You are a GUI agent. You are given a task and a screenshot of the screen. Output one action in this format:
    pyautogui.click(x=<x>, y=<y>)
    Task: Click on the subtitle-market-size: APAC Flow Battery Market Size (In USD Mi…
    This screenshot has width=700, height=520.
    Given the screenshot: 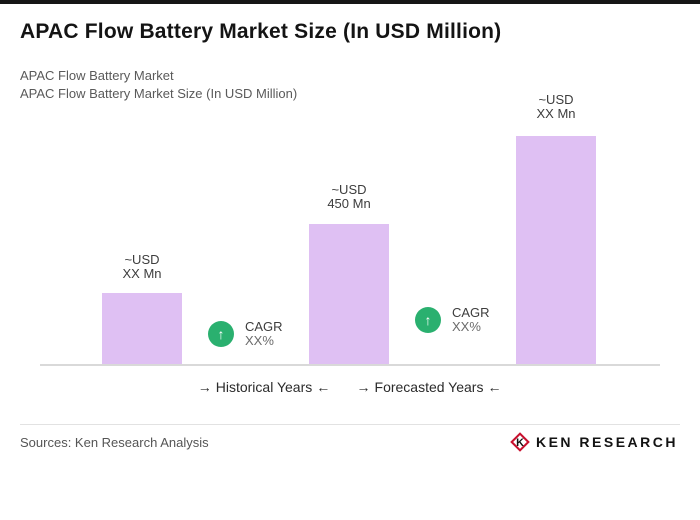 What is the action you would take?
    pyautogui.click(x=159, y=93)
    